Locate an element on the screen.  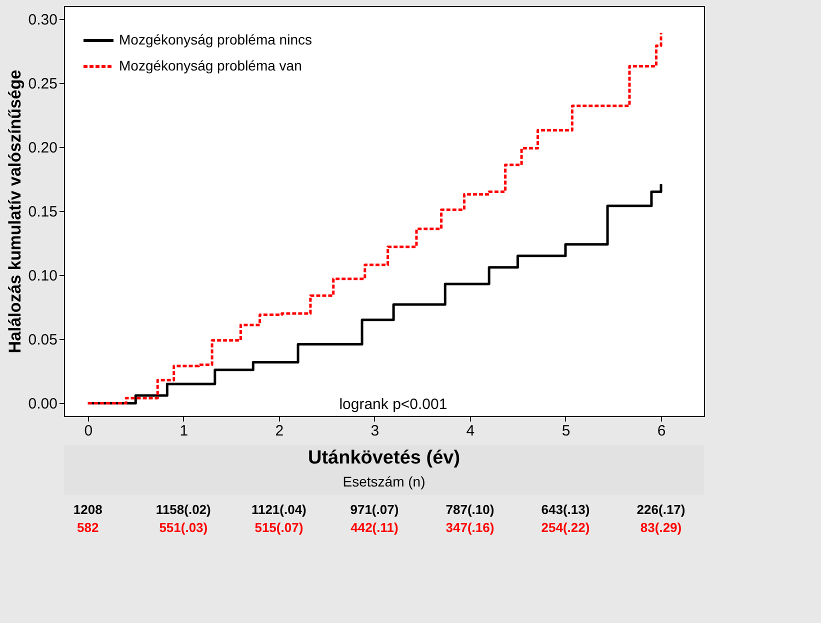
y-tick-label: 0.15 is located at coordinates (43, 212).